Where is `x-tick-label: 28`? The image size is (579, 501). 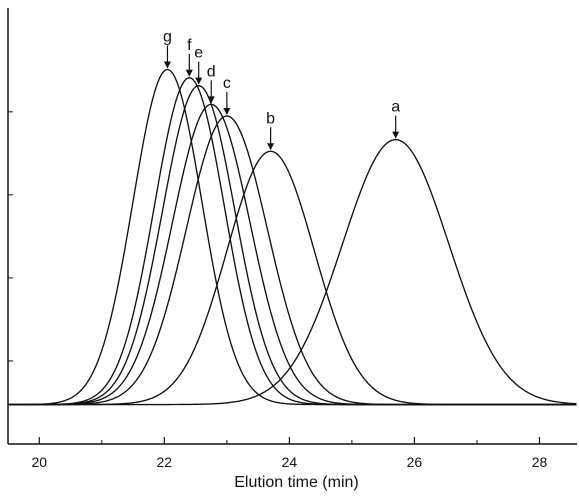 x-tick-label: 28 is located at coordinates (540, 462).